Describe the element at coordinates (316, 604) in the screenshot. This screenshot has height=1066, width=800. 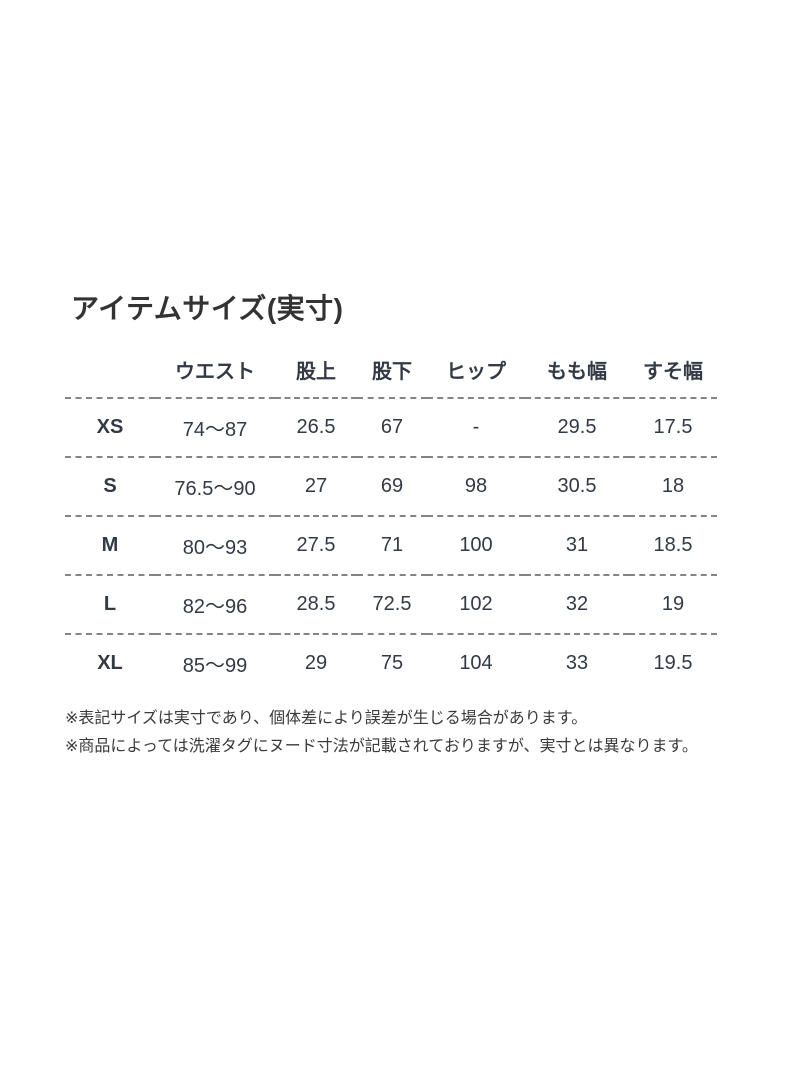
I see `table-cell-rise: 28.5` at that location.